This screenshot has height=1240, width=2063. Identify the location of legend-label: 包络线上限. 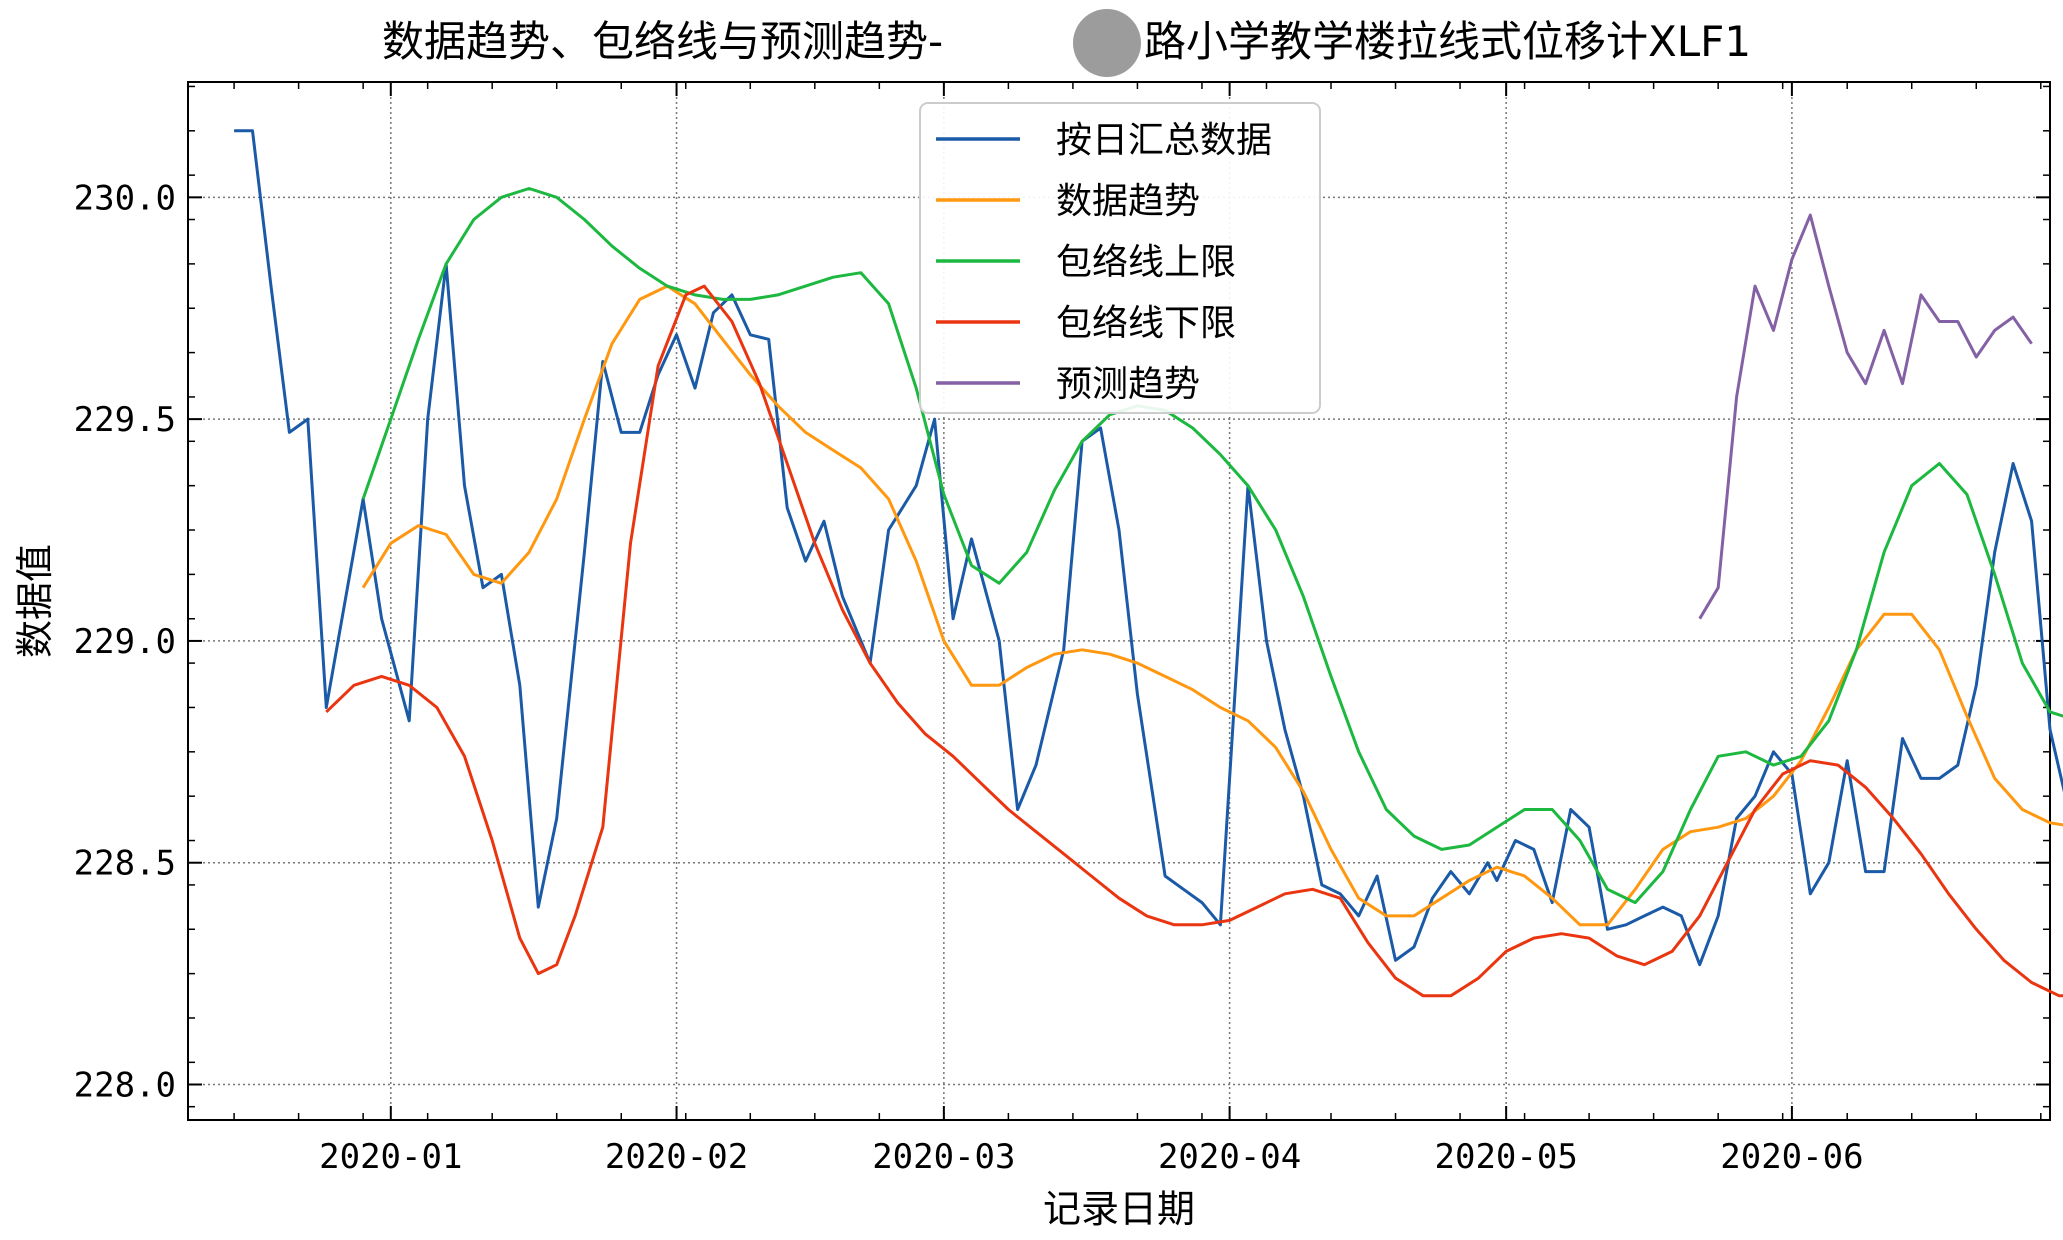
(1146, 262).